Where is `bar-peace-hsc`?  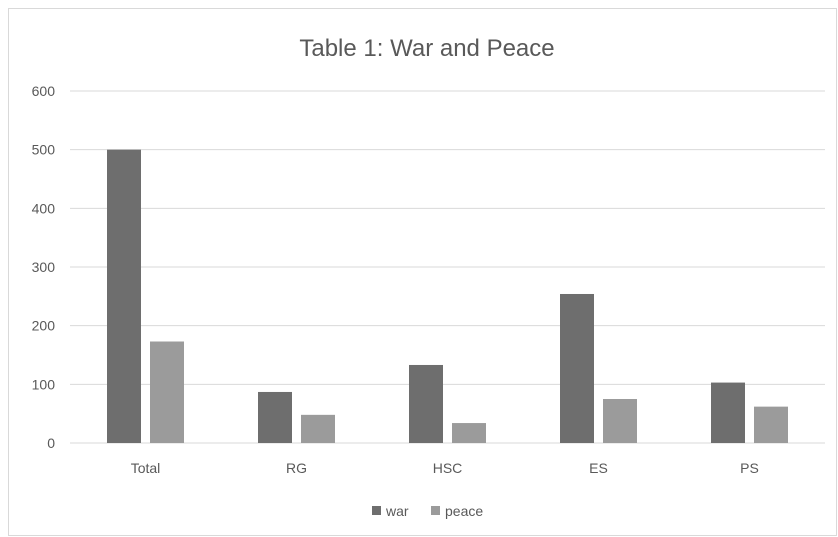
bar-peace-hsc is located at coordinates (469, 433).